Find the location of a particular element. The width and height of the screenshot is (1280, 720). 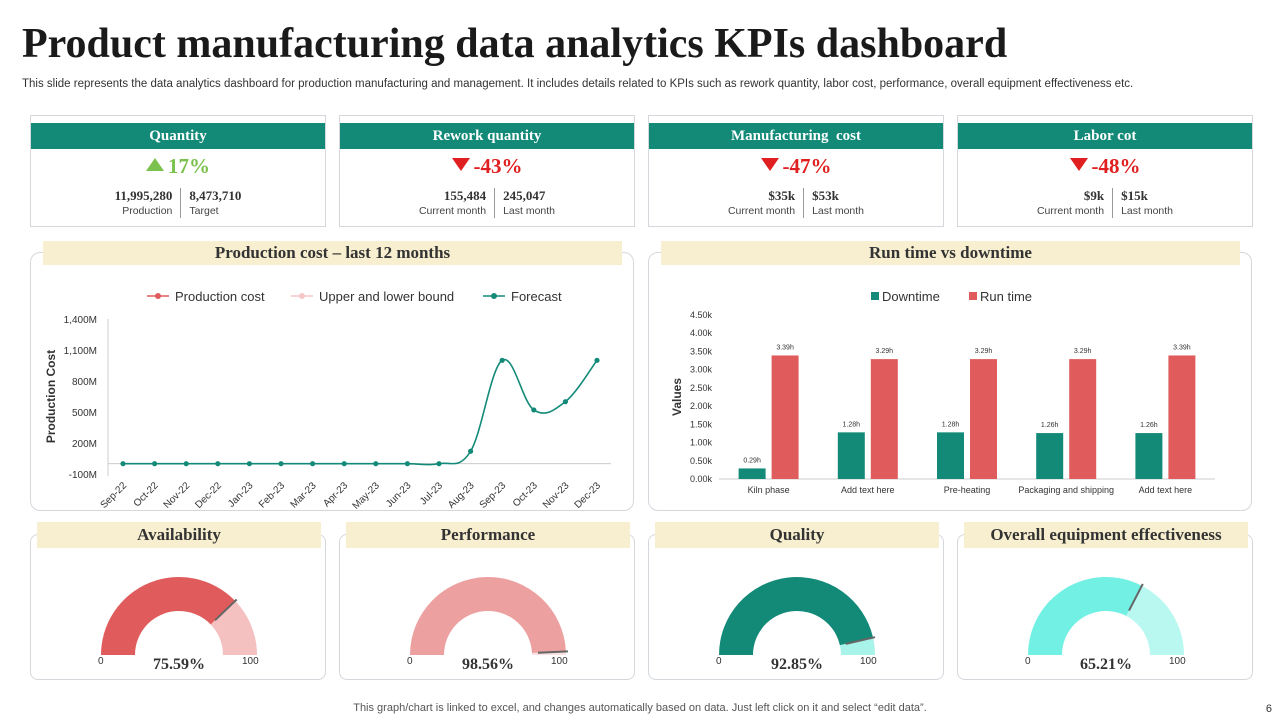

kpi-title: Manufacturing cost is located at coordinates (796, 136).